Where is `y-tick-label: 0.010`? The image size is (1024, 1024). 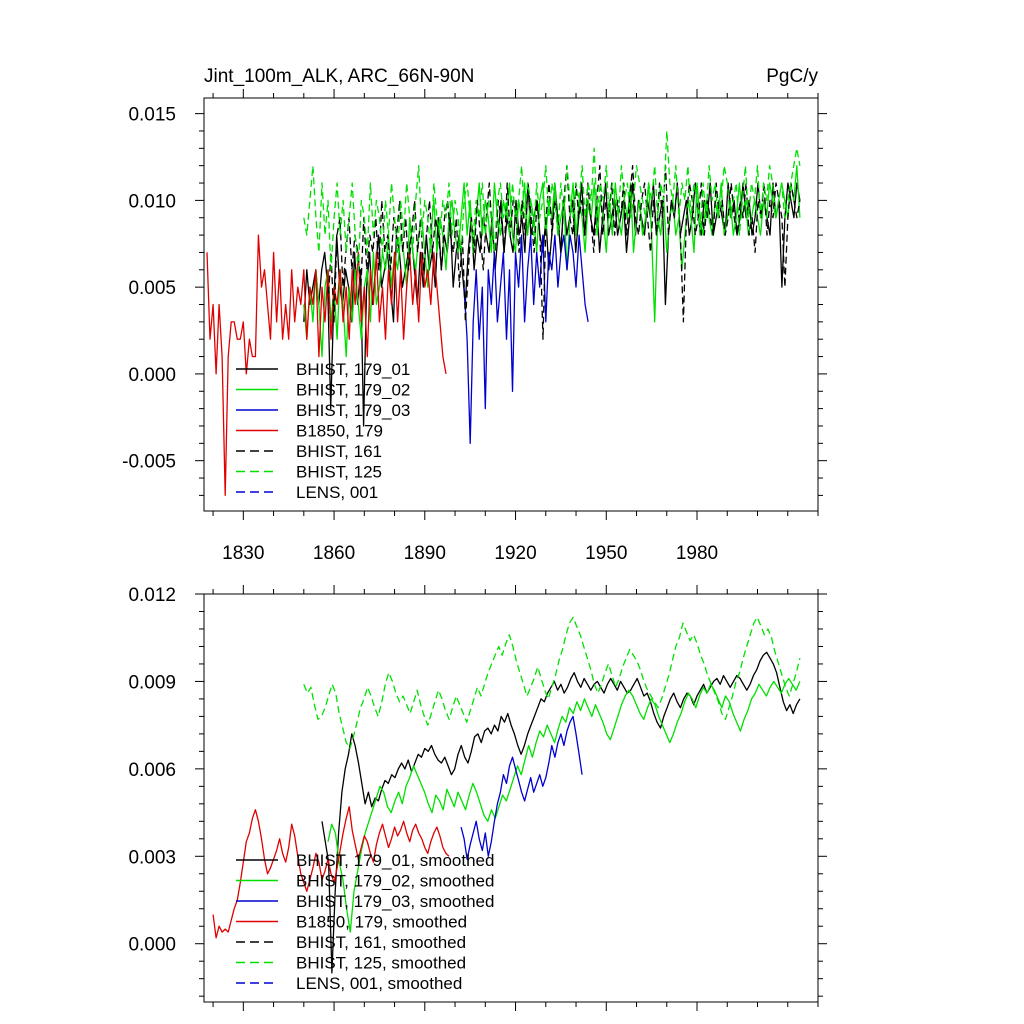
y-tick-label: 0.010 is located at coordinates (152, 201).